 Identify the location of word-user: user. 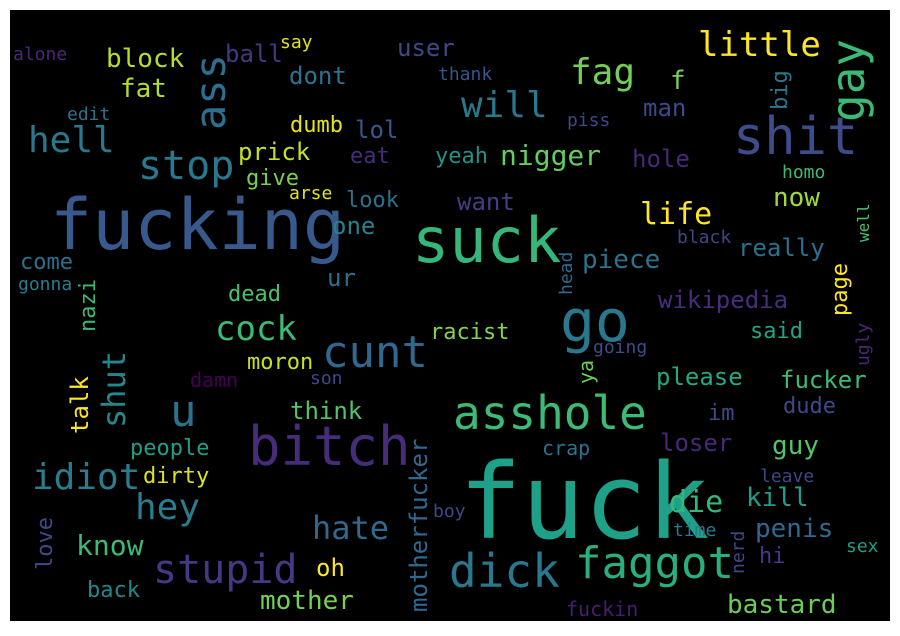
(426, 48).